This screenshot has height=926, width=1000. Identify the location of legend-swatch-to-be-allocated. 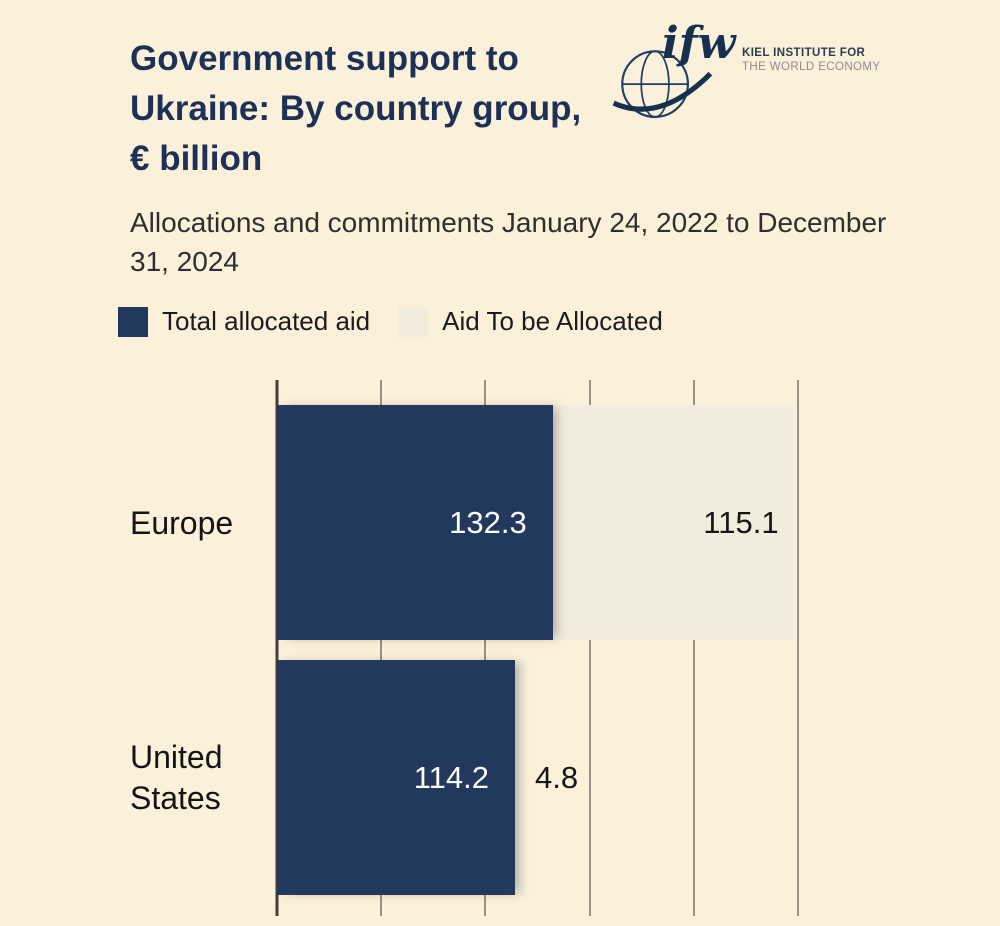
(413, 321).